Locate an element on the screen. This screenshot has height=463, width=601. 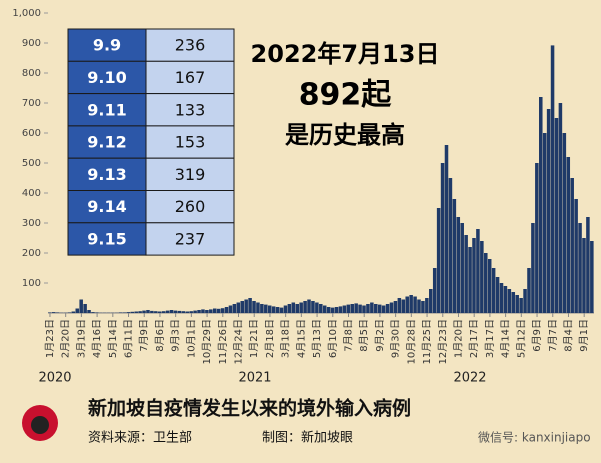
x-tick-label: 4月16日 is located at coordinates (97, 338).